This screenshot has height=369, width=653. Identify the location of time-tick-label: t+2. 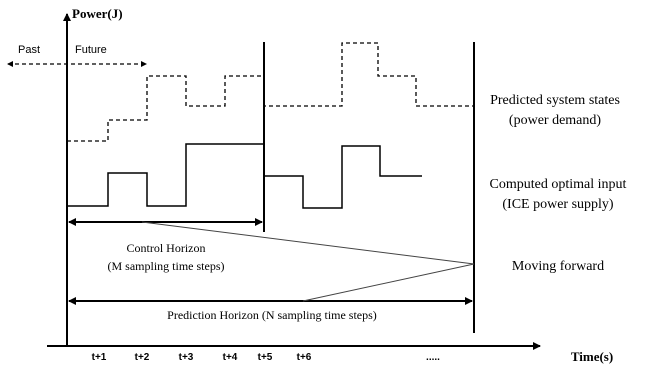
(142, 357).